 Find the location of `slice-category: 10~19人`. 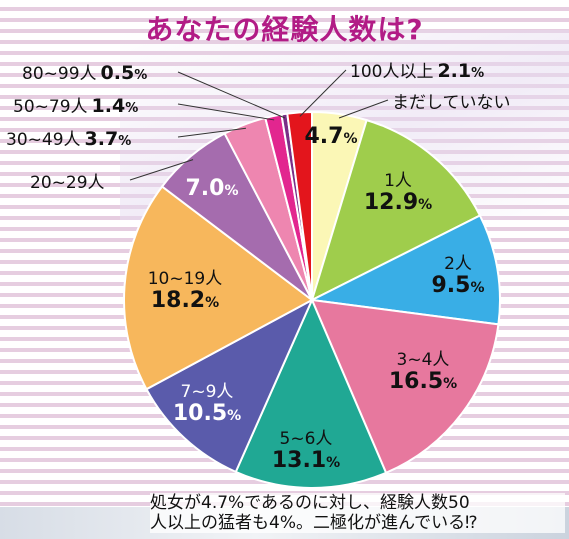

slice-category: 10~19人 is located at coordinates (185, 279).